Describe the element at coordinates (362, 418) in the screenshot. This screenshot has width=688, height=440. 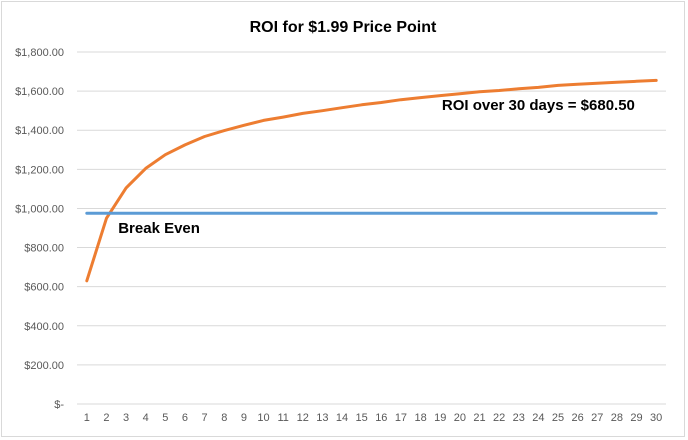
I see `x-tick-label: 15` at that location.